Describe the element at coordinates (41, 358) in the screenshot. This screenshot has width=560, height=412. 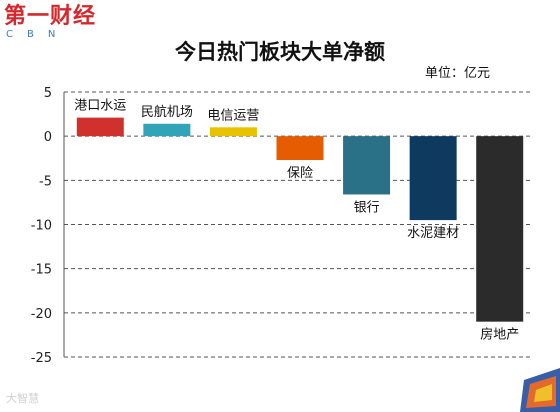
I see `y-tick-label: -25` at that location.